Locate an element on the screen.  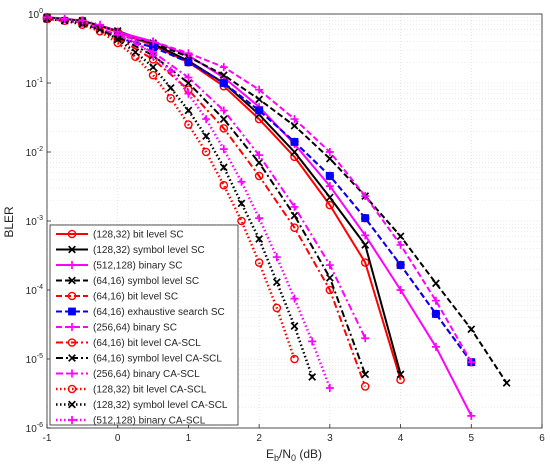
legend-entry: (64,16) symbol level SC is located at coordinates (127, 281).